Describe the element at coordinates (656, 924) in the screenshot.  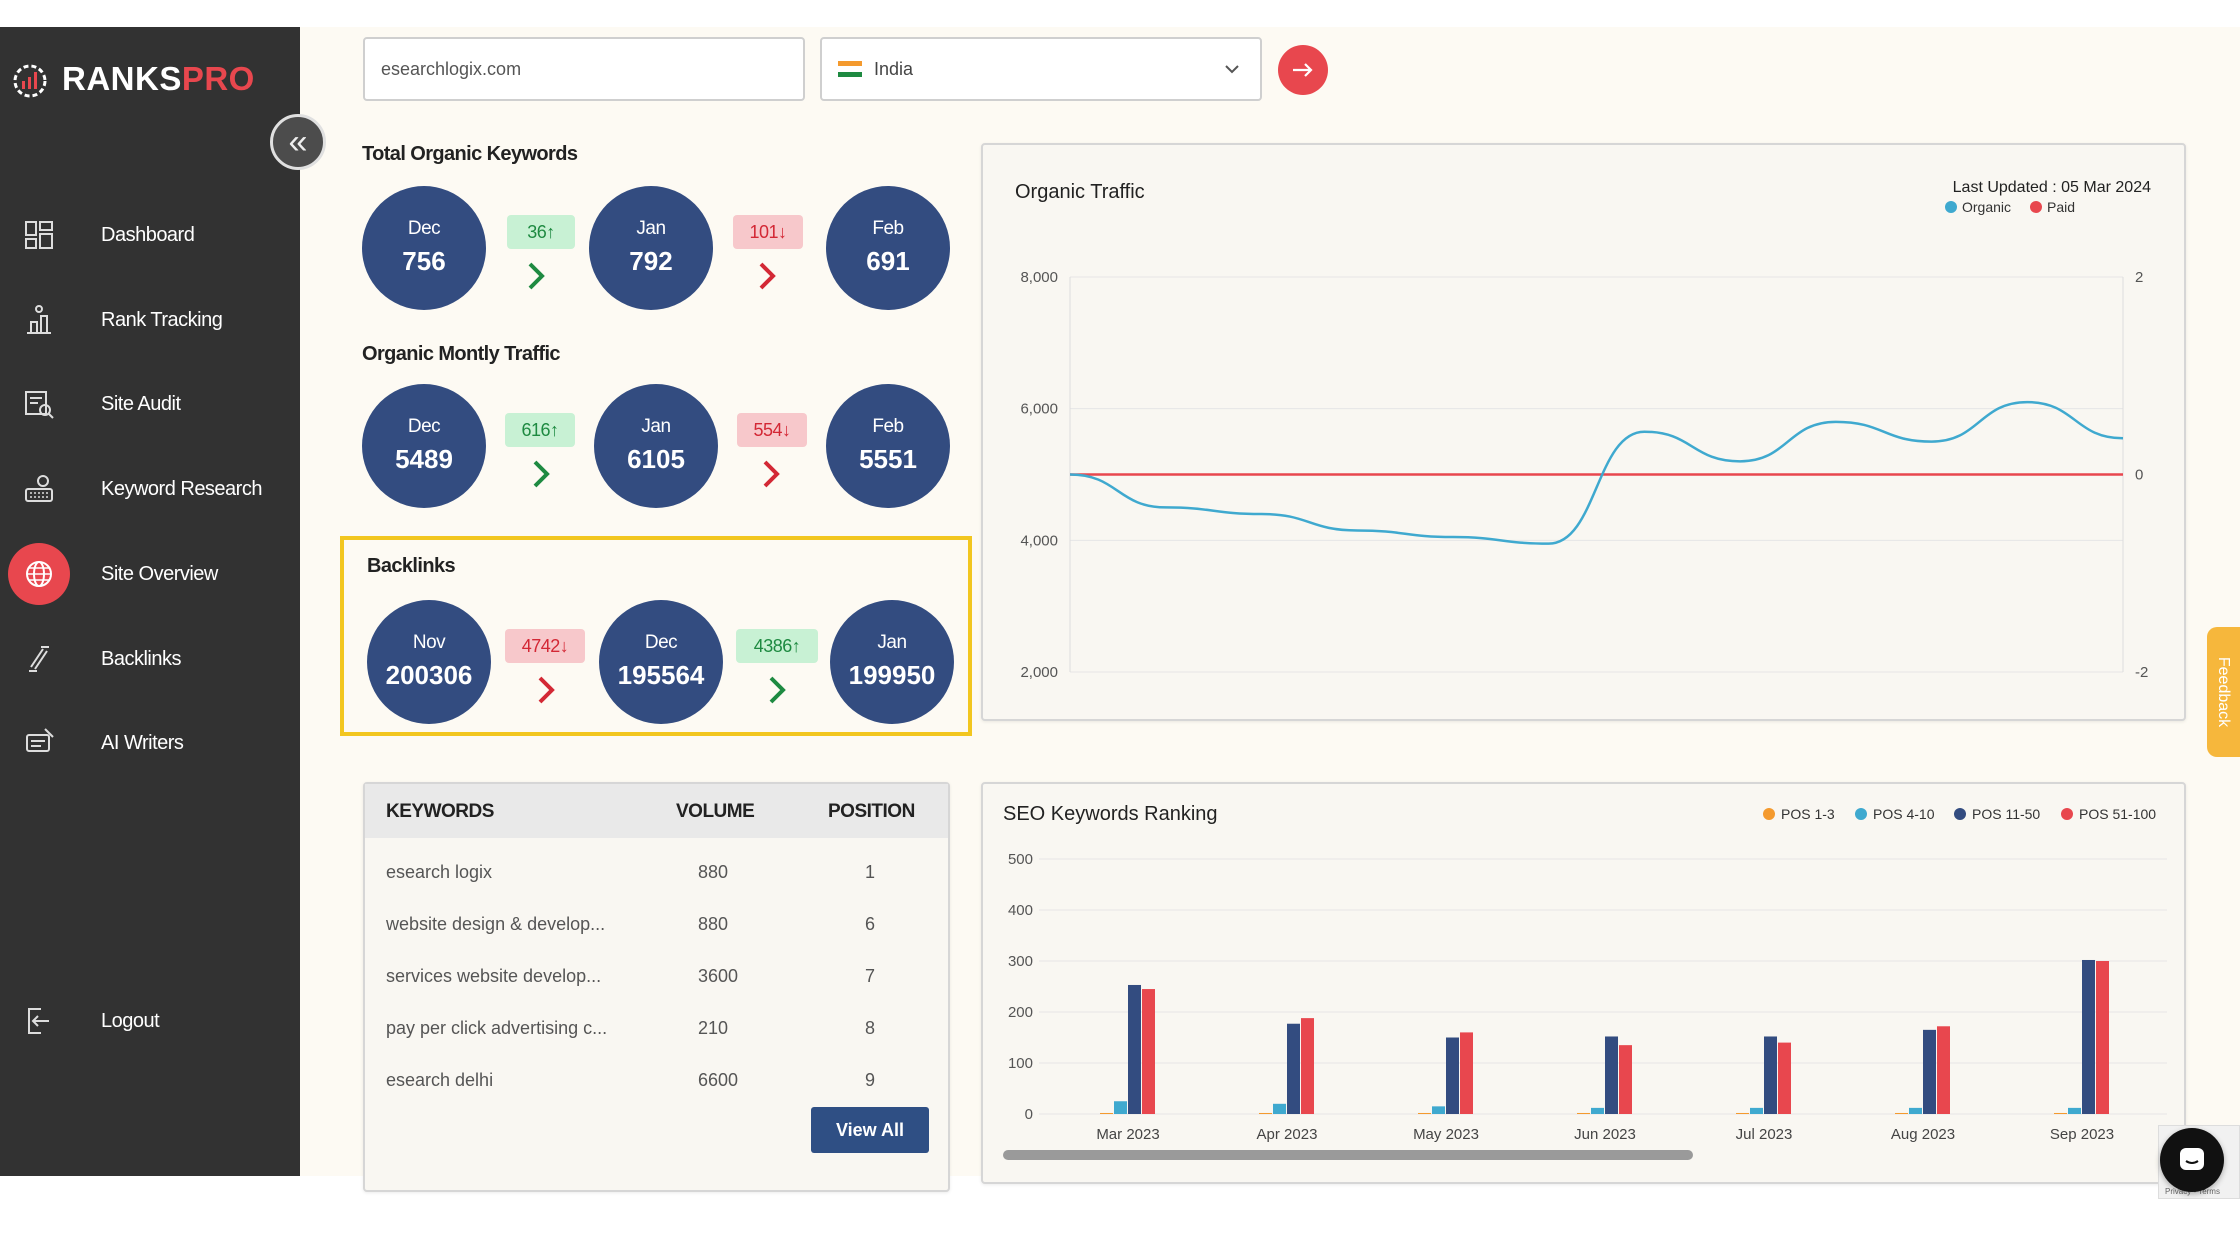
I see `table-row: website design & develop... 880 6` at that location.